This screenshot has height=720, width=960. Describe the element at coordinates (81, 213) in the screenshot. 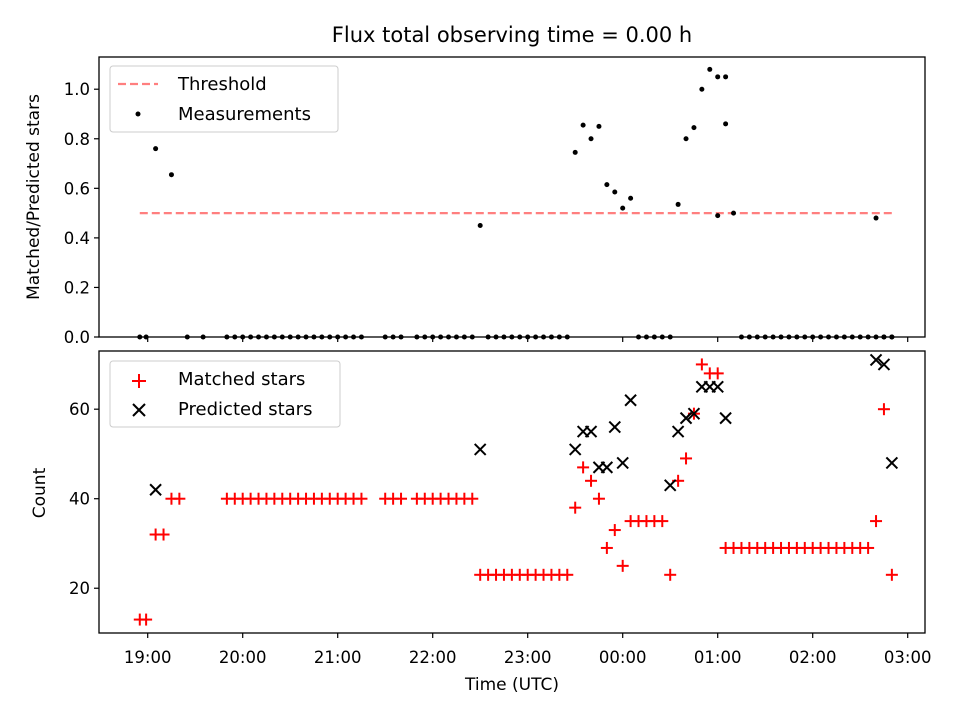

I see `top-y-ticks: 0.0 0.2 0.4 0.6 0.8 1.0` at that location.